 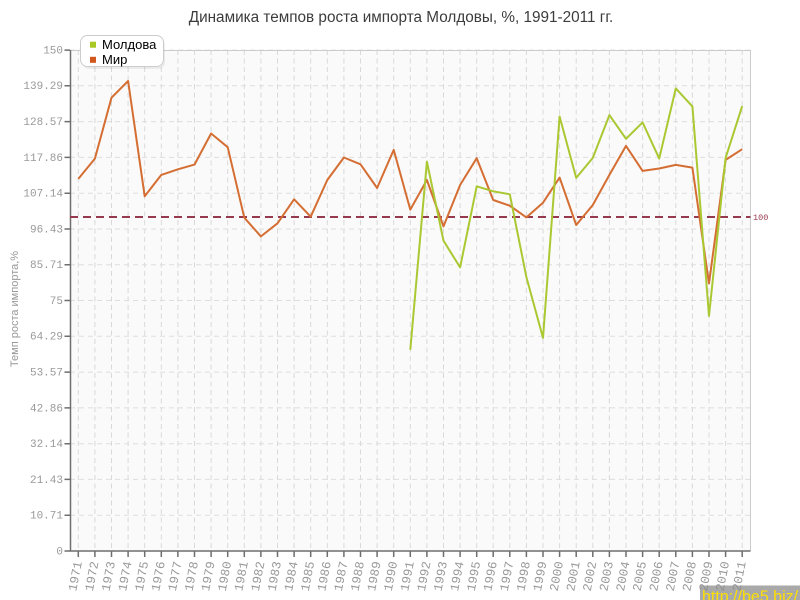 What do you see at coordinates (142, 576) in the screenshot?
I see `svg-text: 1975` at bounding box center [142, 576].